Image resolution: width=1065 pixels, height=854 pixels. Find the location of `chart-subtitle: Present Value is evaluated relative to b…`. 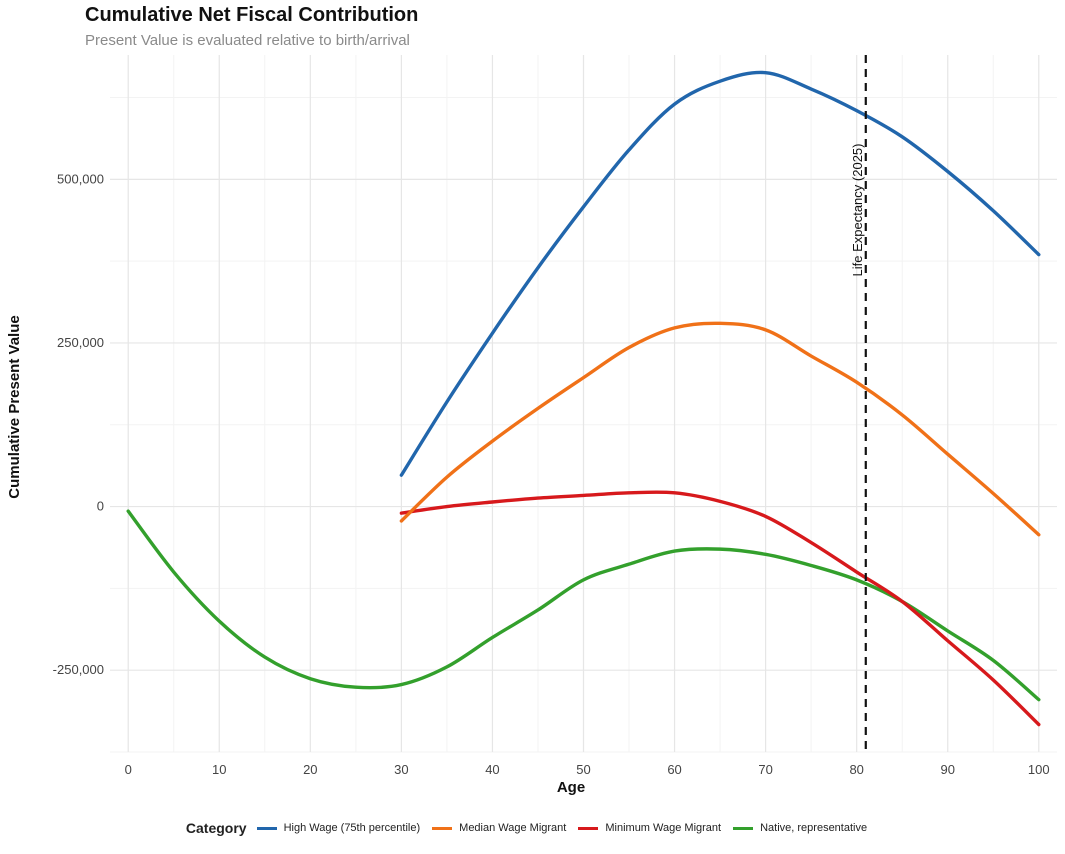

chart-subtitle: Present Value is evaluated relative to b… is located at coordinates (247, 40).